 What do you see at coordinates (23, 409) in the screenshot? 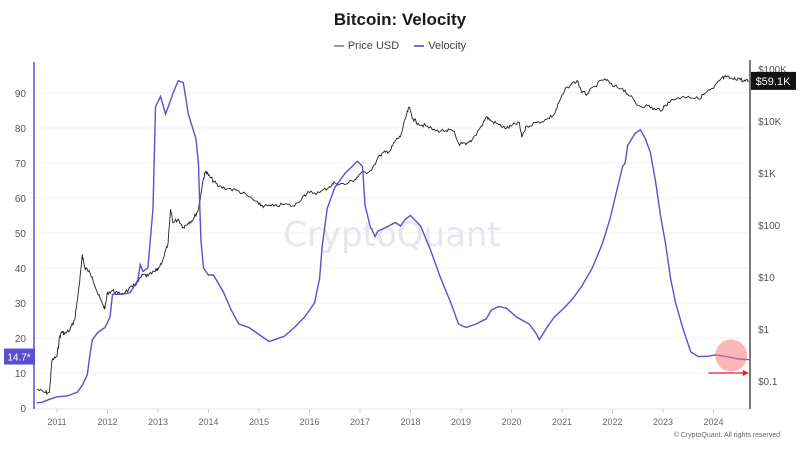
I see `left-tick-label: 0` at bounding box center [23, 409].